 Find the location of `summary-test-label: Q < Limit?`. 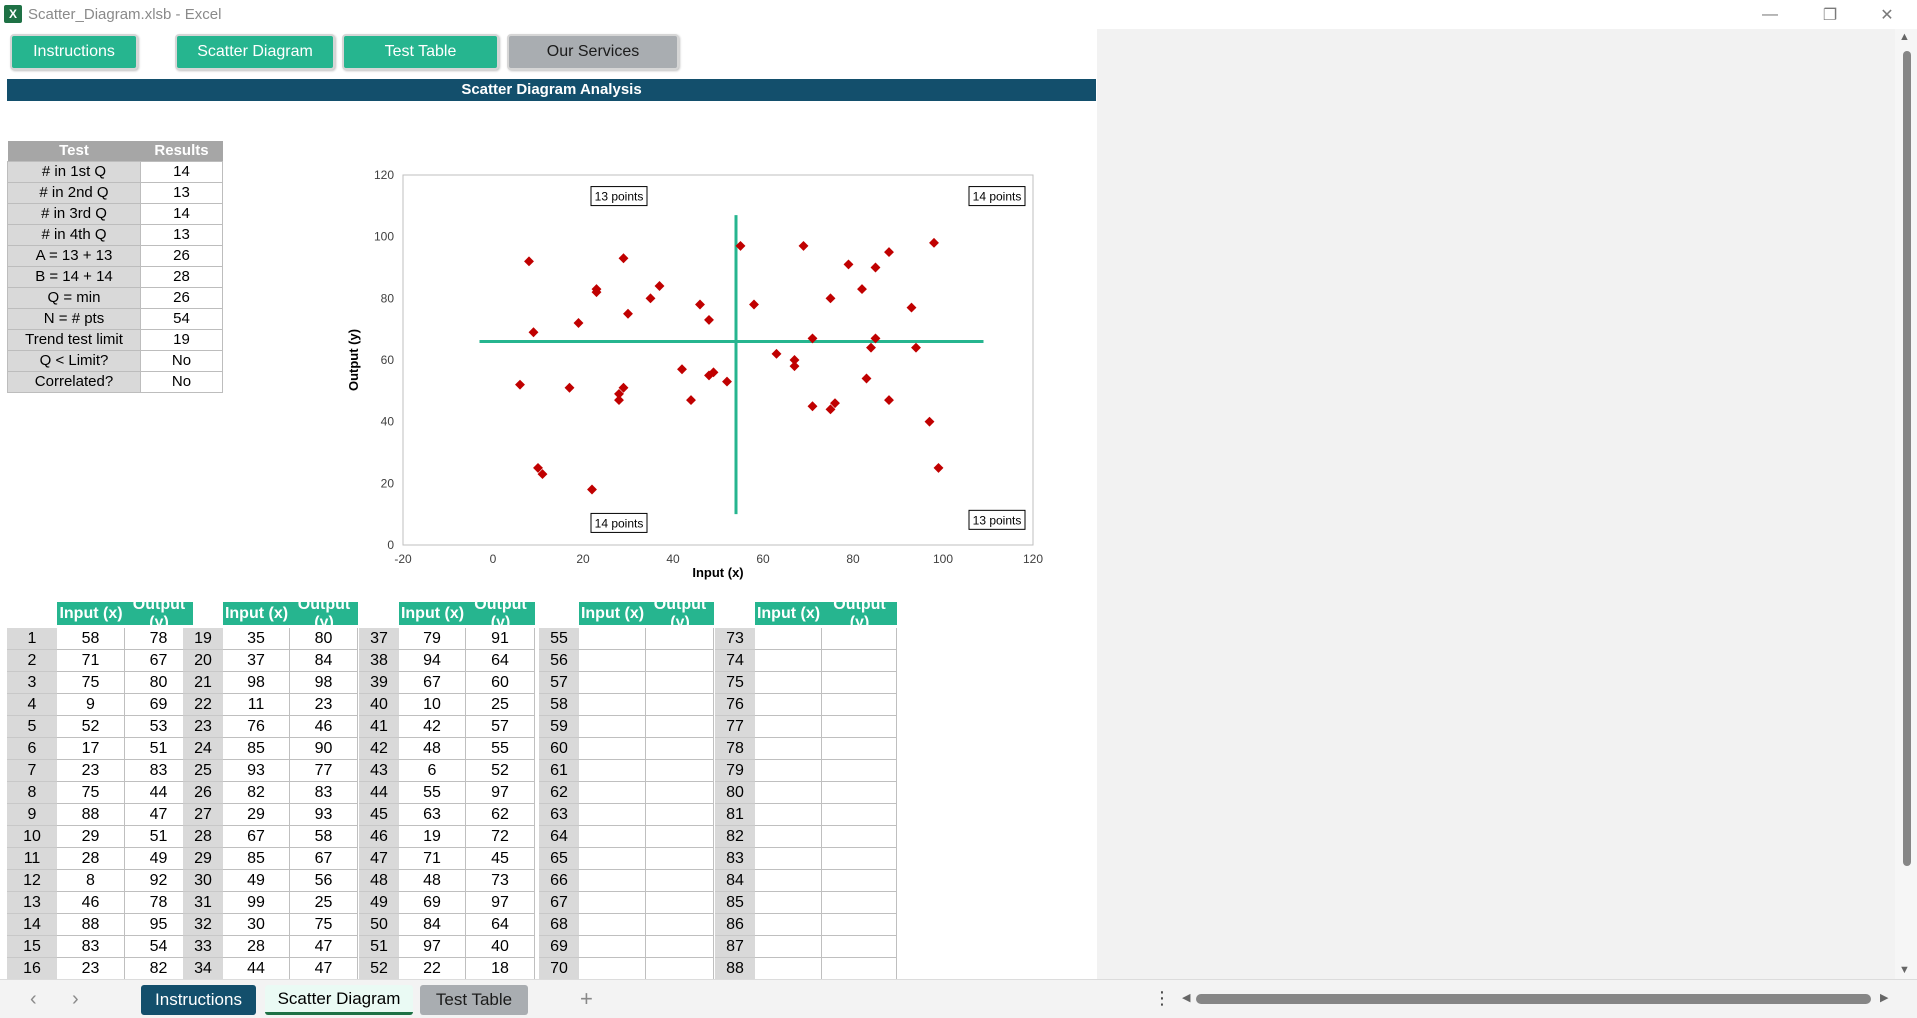

summary-test-label: Q < Limit? is located at coordinates (74, 360).